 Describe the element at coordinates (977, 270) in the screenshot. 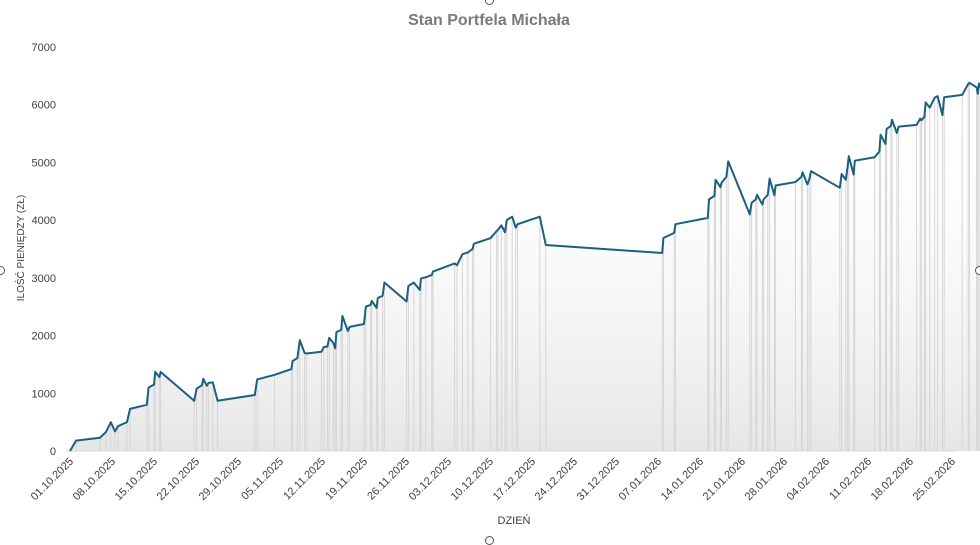

I see `resize-handle-right` at that location.